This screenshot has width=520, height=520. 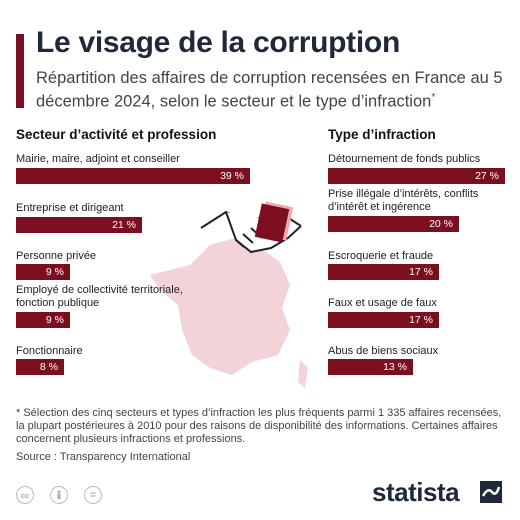 What do you see at coordinates (393, 224) in the screenshot?
I see `bar: 20 %` at bounding box center [393, 224].